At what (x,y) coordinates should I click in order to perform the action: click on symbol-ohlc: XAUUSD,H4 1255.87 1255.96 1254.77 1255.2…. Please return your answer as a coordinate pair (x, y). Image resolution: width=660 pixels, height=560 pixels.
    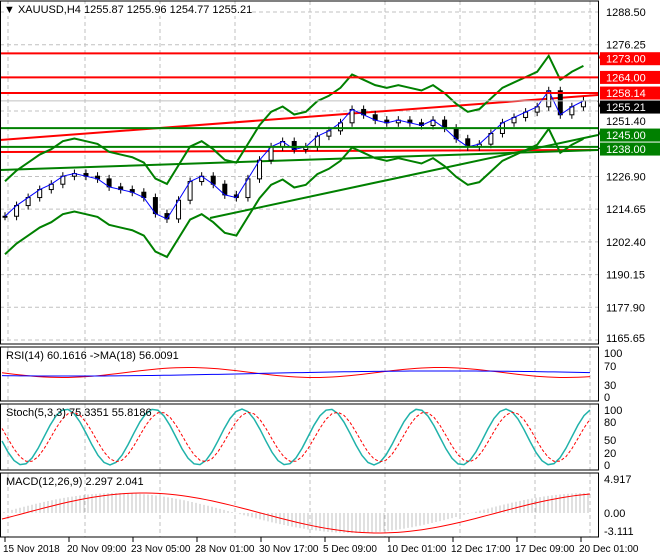
    Looking at the image, I should click on (135, 10).